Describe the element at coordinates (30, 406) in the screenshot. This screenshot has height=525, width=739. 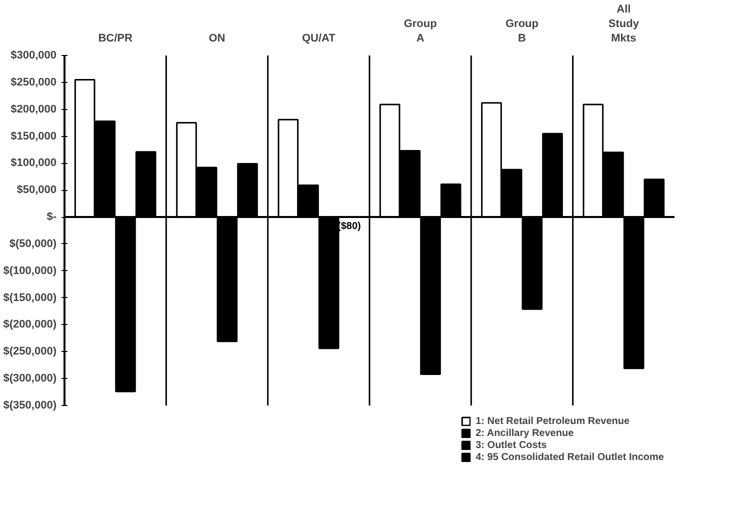
I see `y-tick-label: $(350,000)` at that location.